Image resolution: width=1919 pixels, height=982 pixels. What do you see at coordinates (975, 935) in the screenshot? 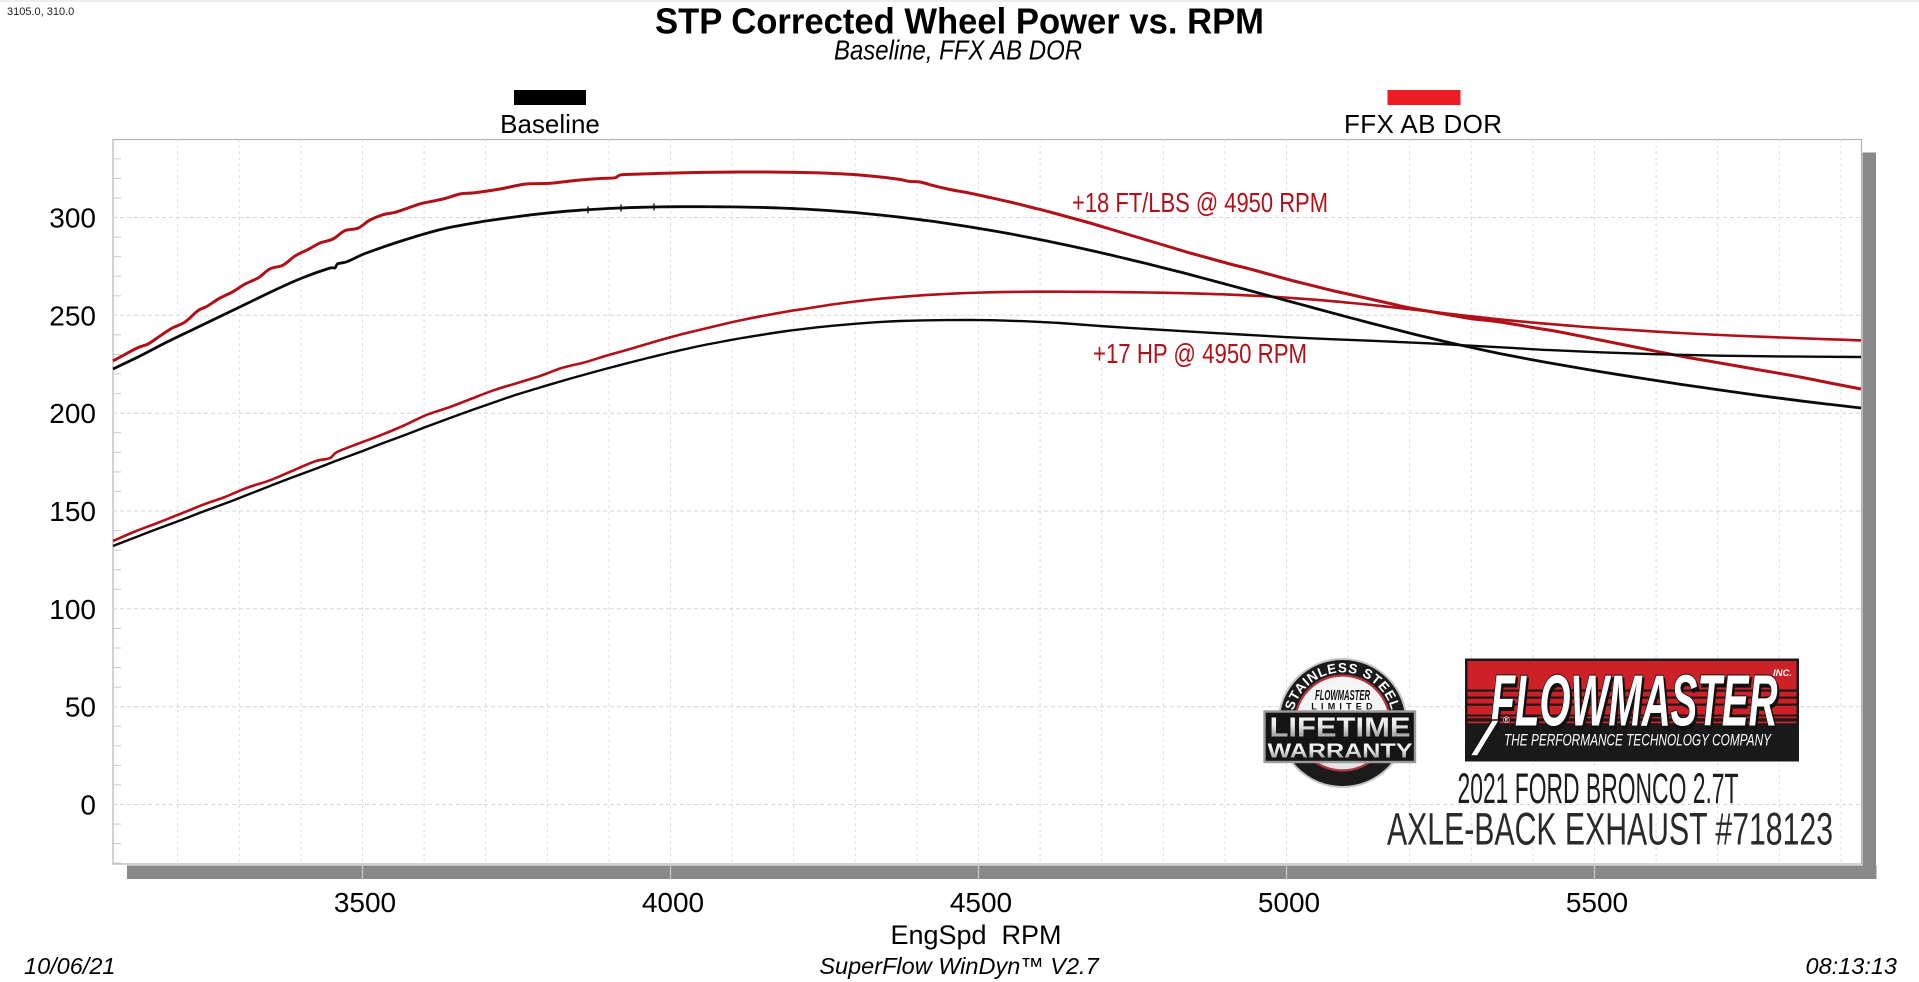
I see `svg-text: EngSpd RPM` at bounding box center [975, 935].